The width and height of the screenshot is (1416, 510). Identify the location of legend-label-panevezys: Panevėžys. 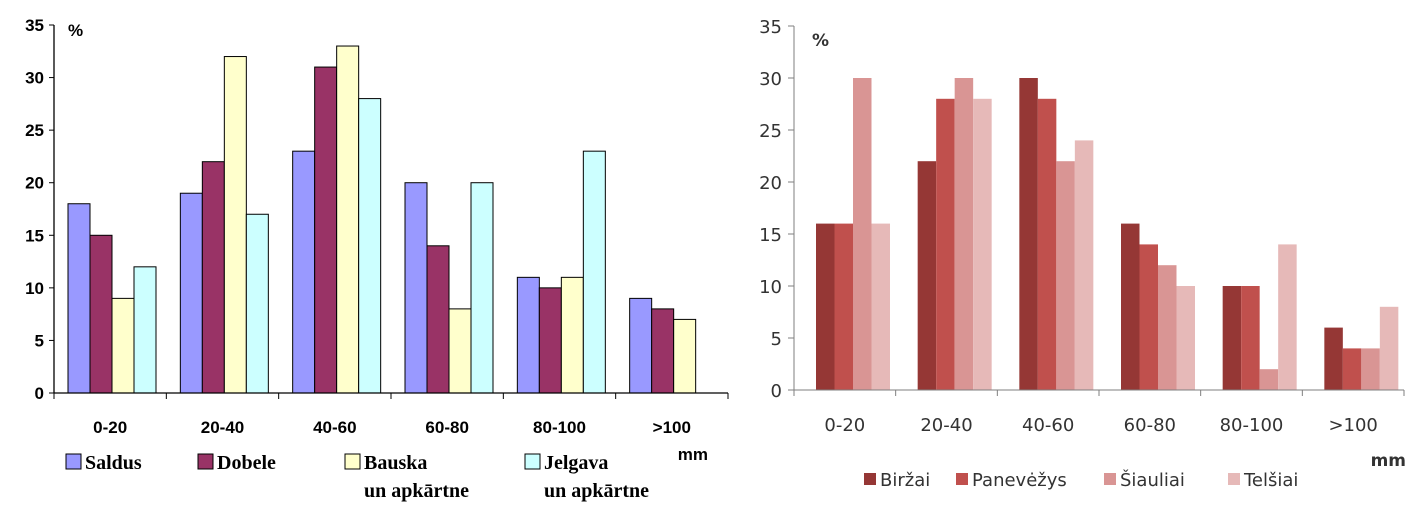
(1019, 480).